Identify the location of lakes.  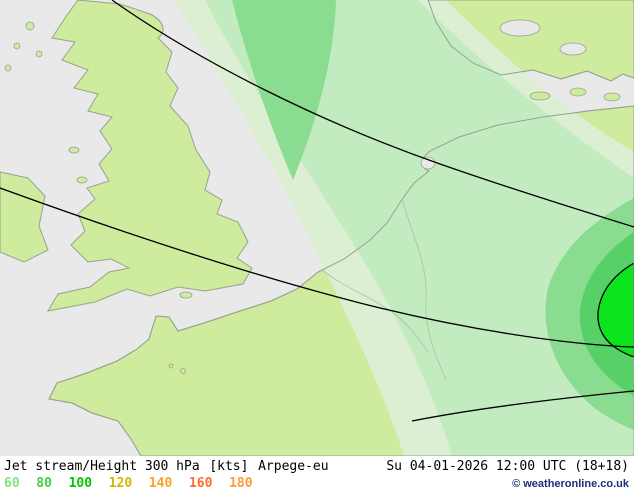
(543, 37).